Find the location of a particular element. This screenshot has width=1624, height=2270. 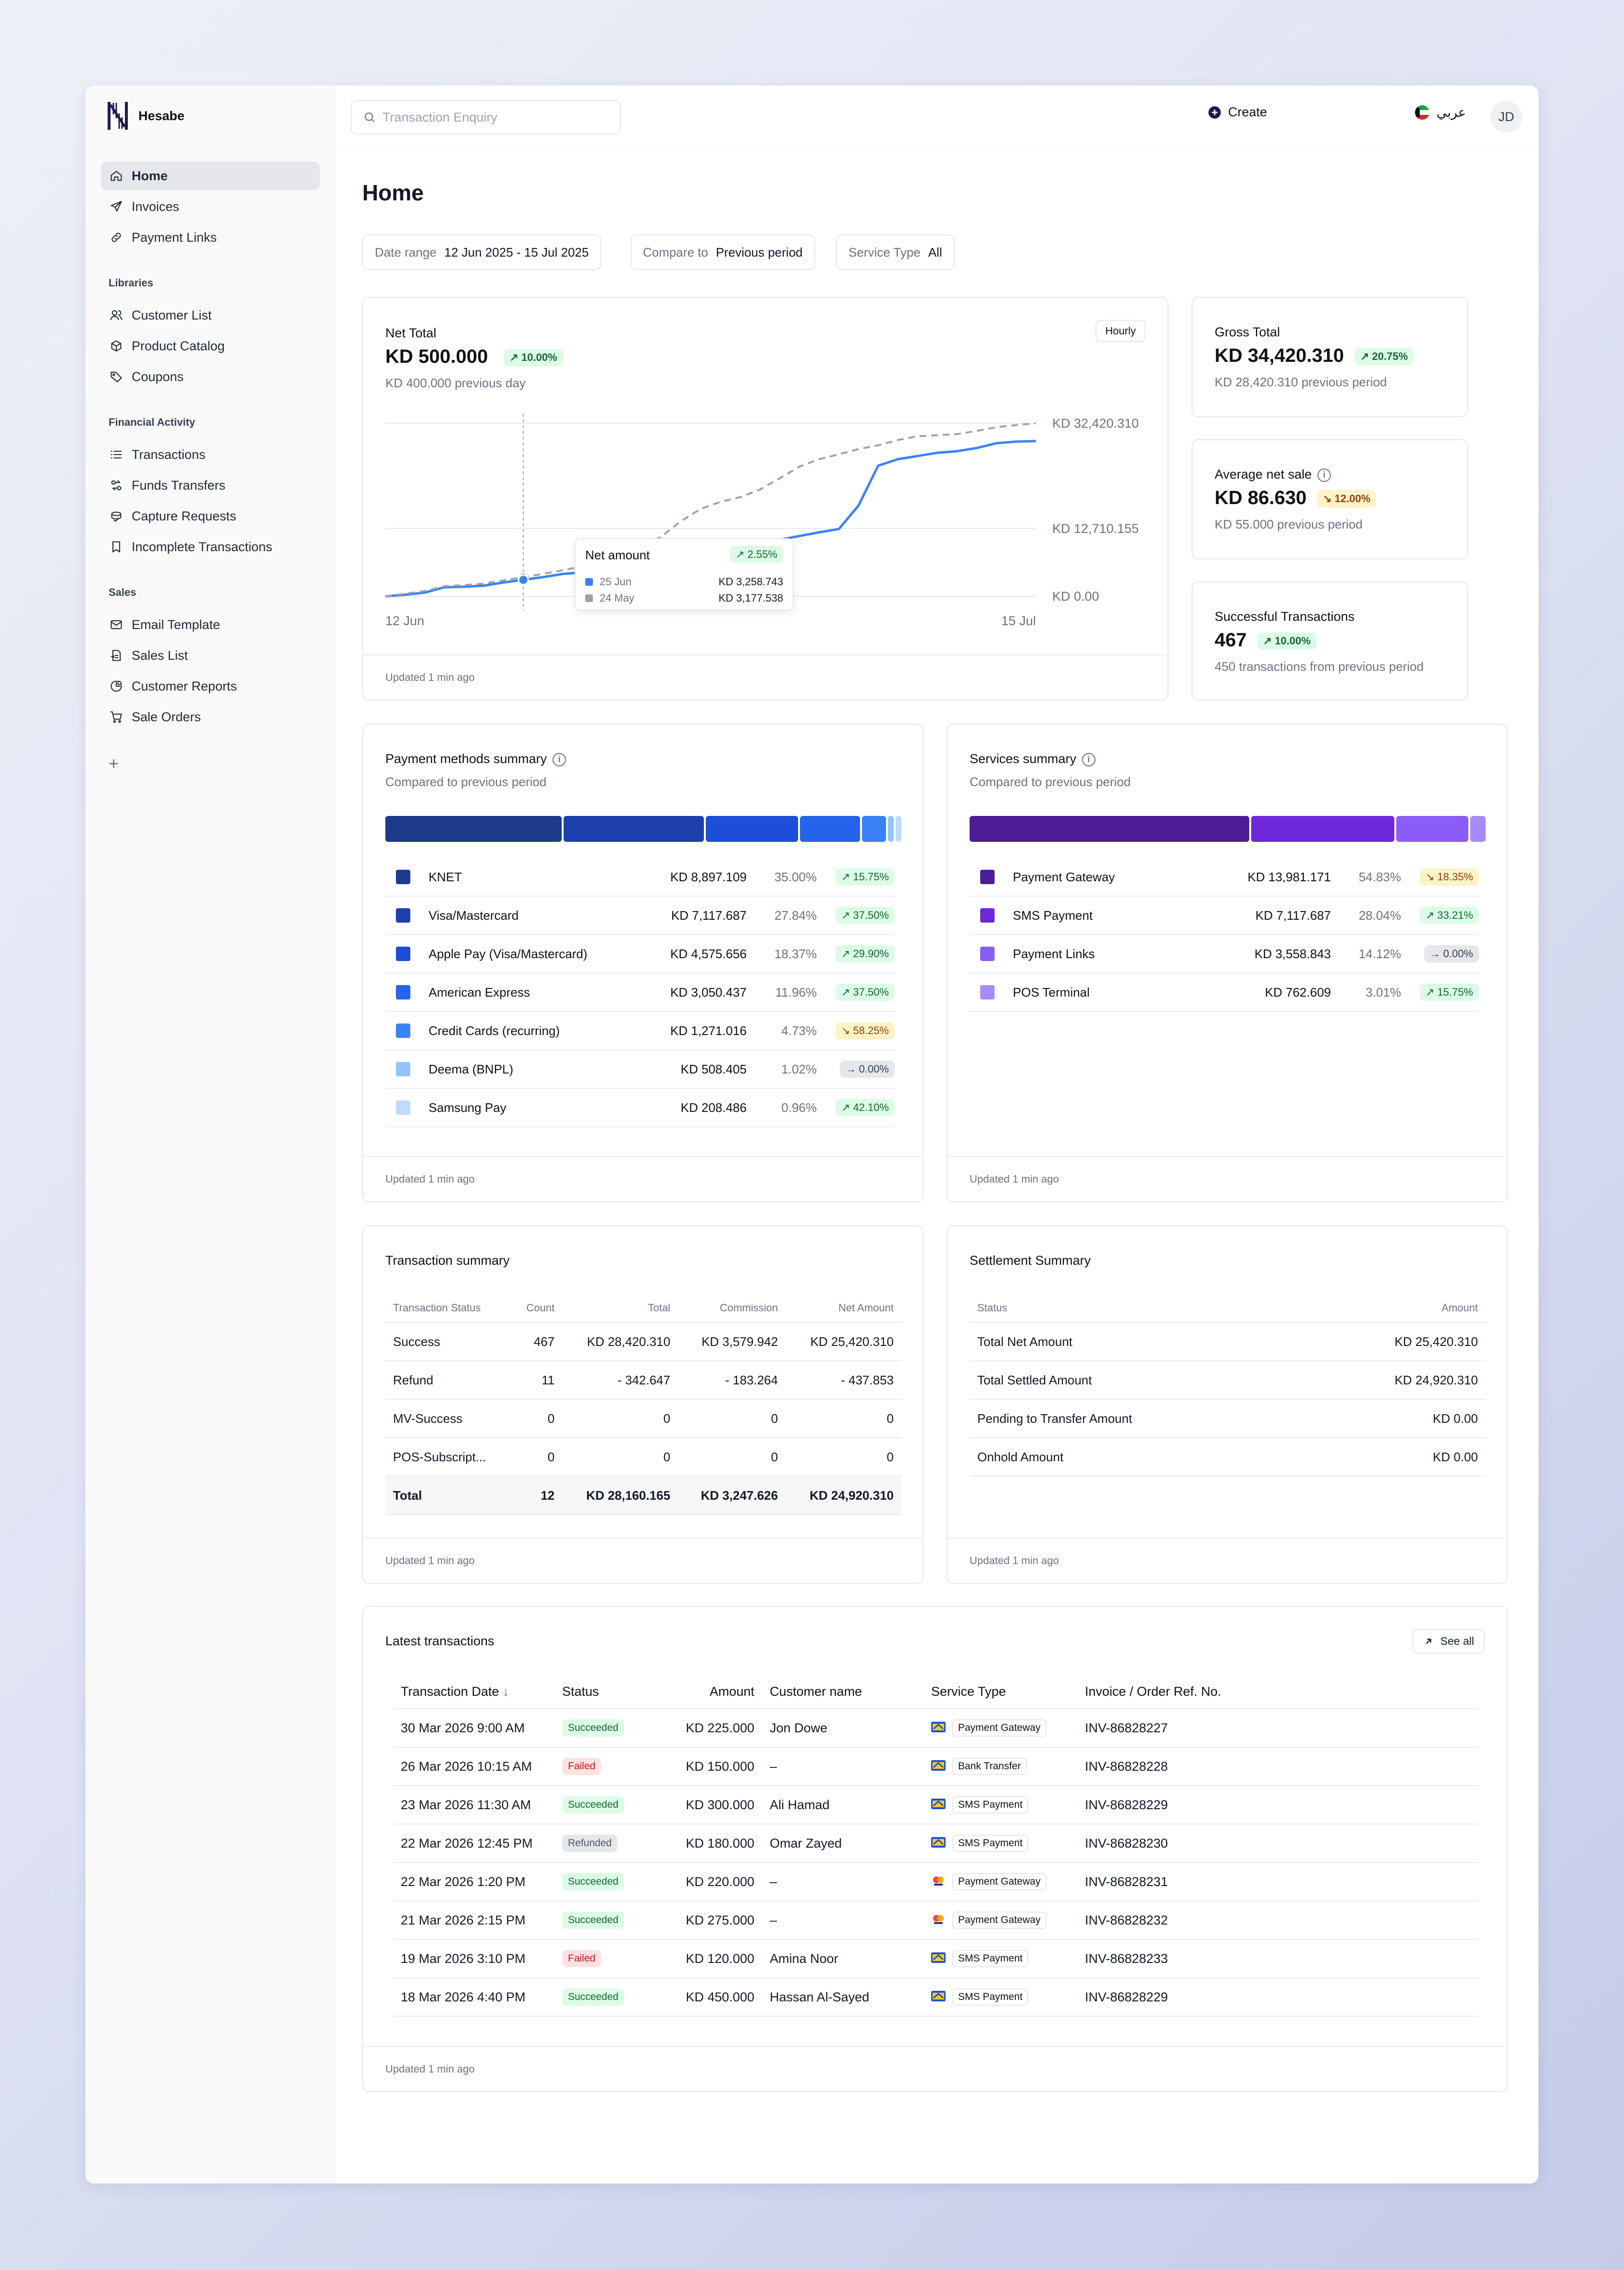

sidebar-item-incomplete-transactions: Incomplete Transactions is located at coordinates (210, 546).